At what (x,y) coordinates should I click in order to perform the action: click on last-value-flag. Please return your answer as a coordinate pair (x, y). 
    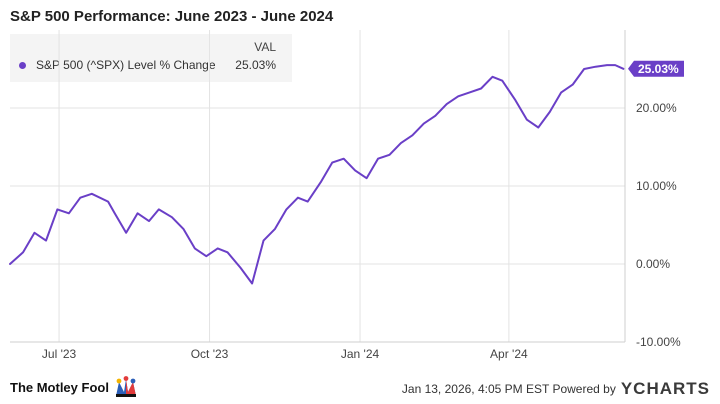
    Looking at the image, I should click on (656, 68).